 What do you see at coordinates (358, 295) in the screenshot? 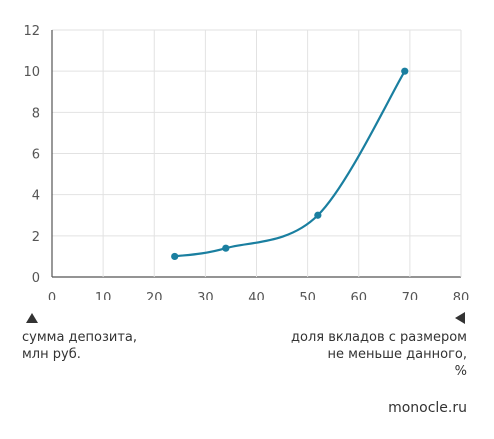
I see `x-tick-label: 60` at bounding box center [358, 295].